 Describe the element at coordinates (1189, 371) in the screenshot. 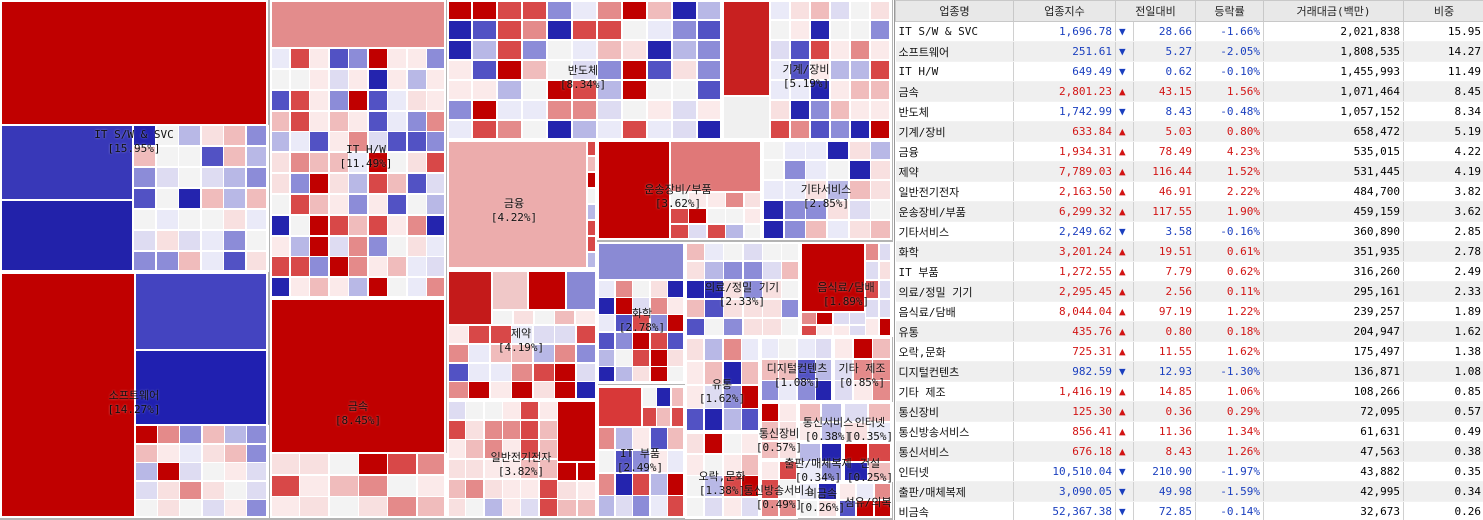

I see `table-row: 디지털컨텐츠 982.59 ▼ 12.93 -1.30% 136,871 1.08` at that location.